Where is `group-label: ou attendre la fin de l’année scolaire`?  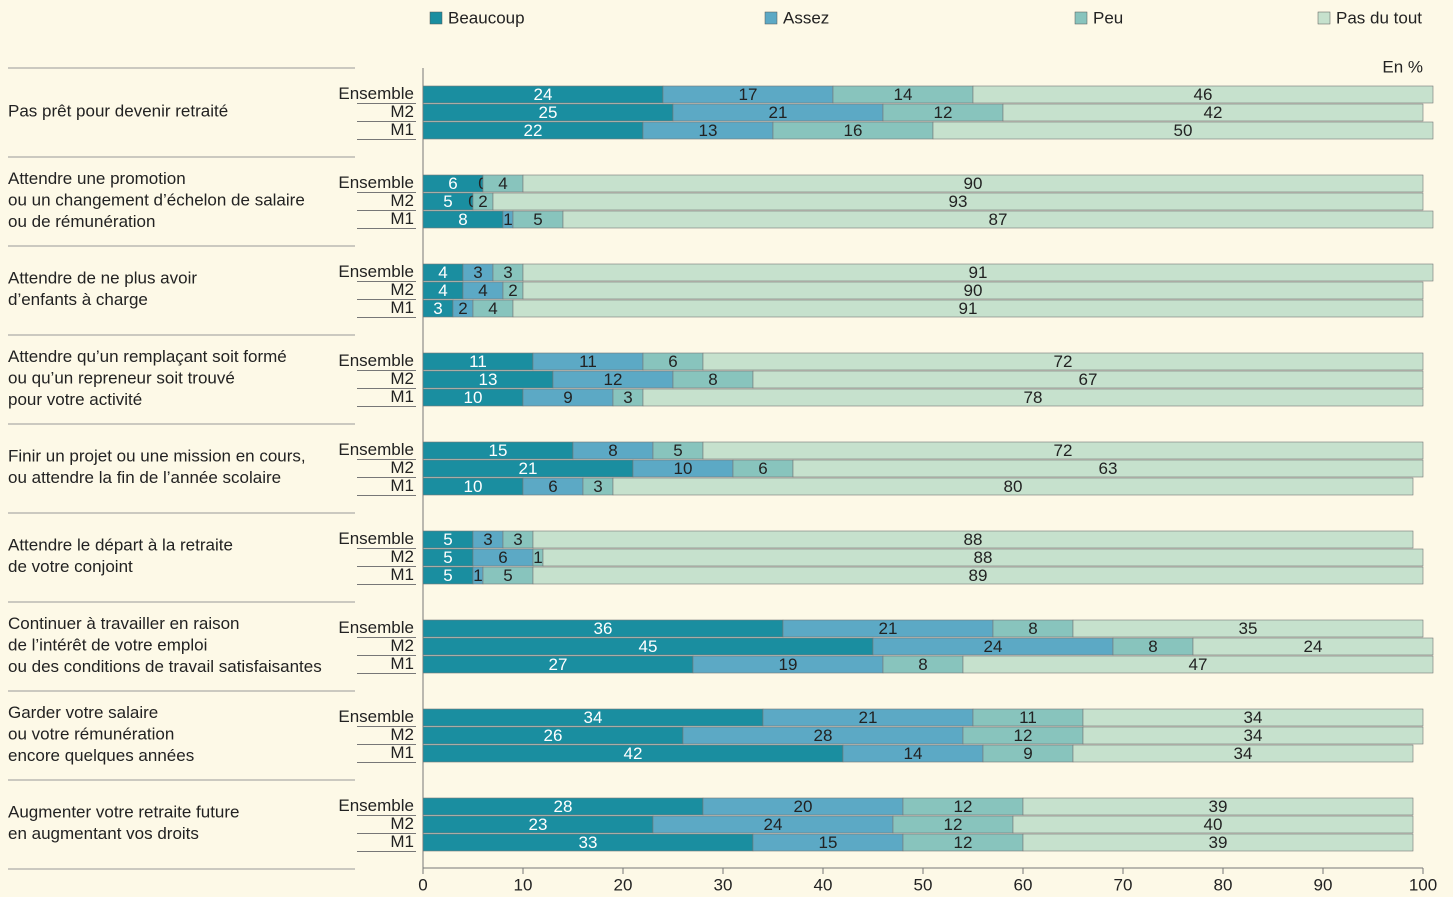
group-label: ou attendre la fin de l’année scolaire is located at coordinates (144, 477).